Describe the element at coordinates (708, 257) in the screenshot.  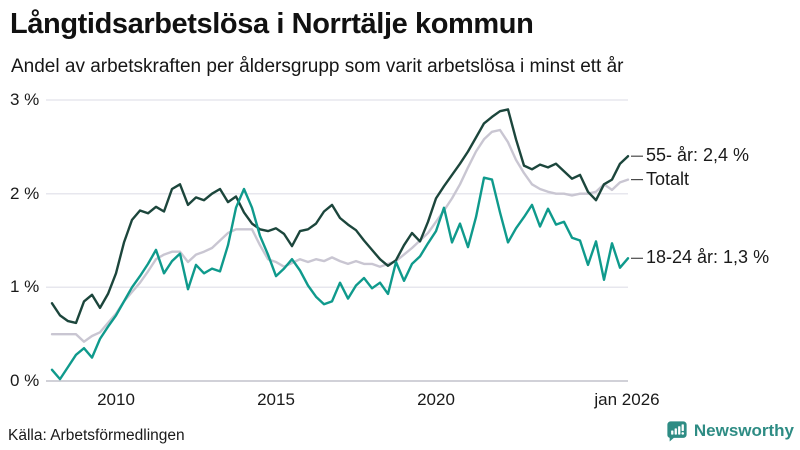
I see `series-label-2: 18-24 år: 1,3 %` at that location.